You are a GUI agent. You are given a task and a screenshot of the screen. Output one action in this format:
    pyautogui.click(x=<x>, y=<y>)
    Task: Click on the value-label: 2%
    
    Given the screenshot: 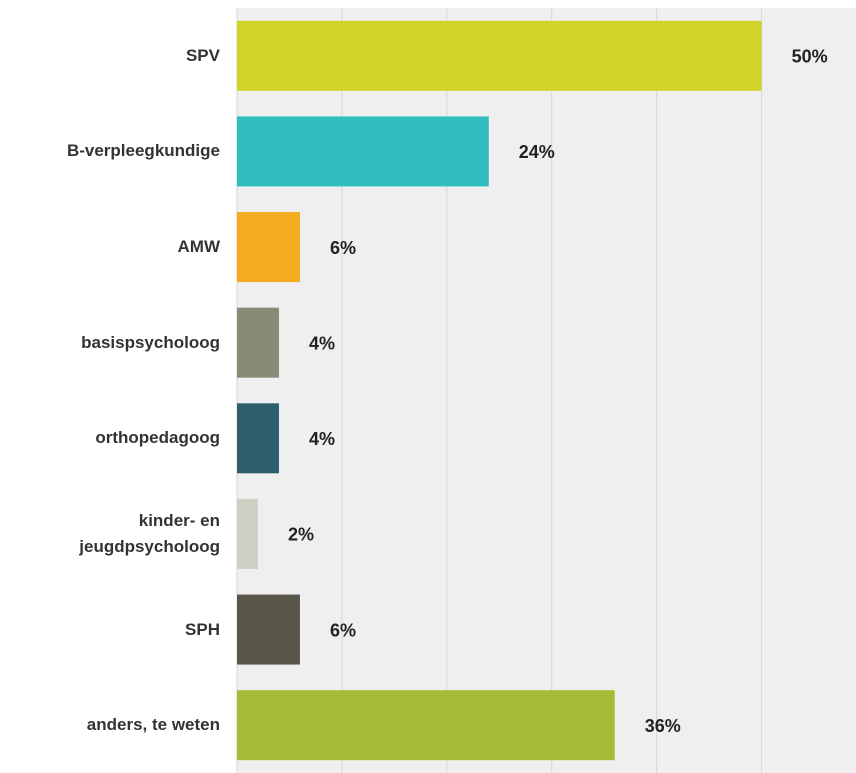 What is the action you would take?
    pyautogui.click(x=301, y=535)
    